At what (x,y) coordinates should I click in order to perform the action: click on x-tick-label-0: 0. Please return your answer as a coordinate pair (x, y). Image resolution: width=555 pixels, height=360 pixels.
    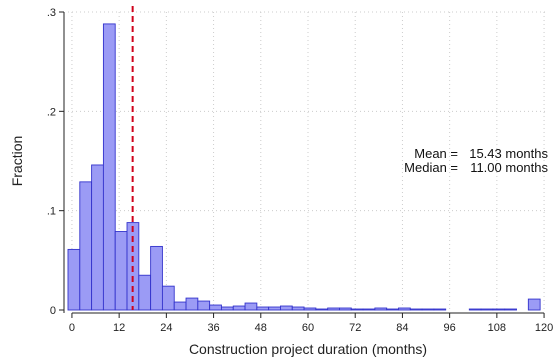
    Looking at the image, I should click on (72, 328).